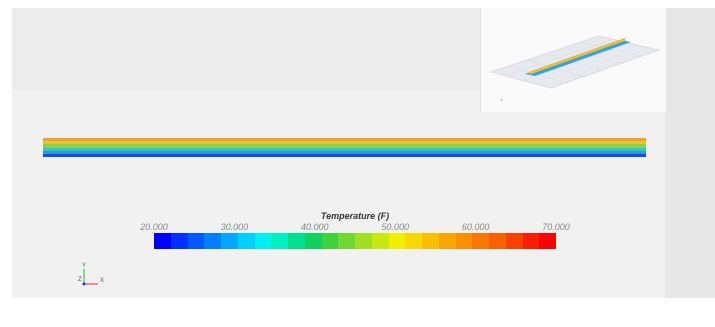 The image size is (715, 327). What do you see at coordinates (91, 274) in the screenshot?
I see `axis-triad: Y Z X` at bounding box center [91, 274].